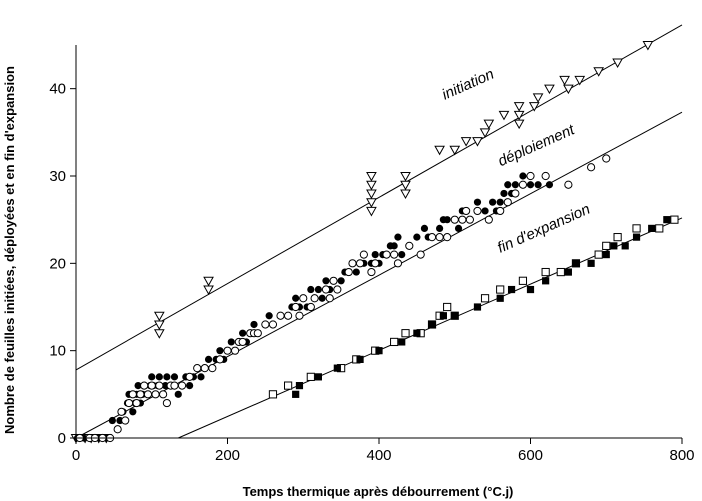 The width and height of the screenshot is (702, 501). What do you see at coordinates (467, 85) in the screenshot?
I see `line-annotation: initiation` at bounding box center [467, 85].